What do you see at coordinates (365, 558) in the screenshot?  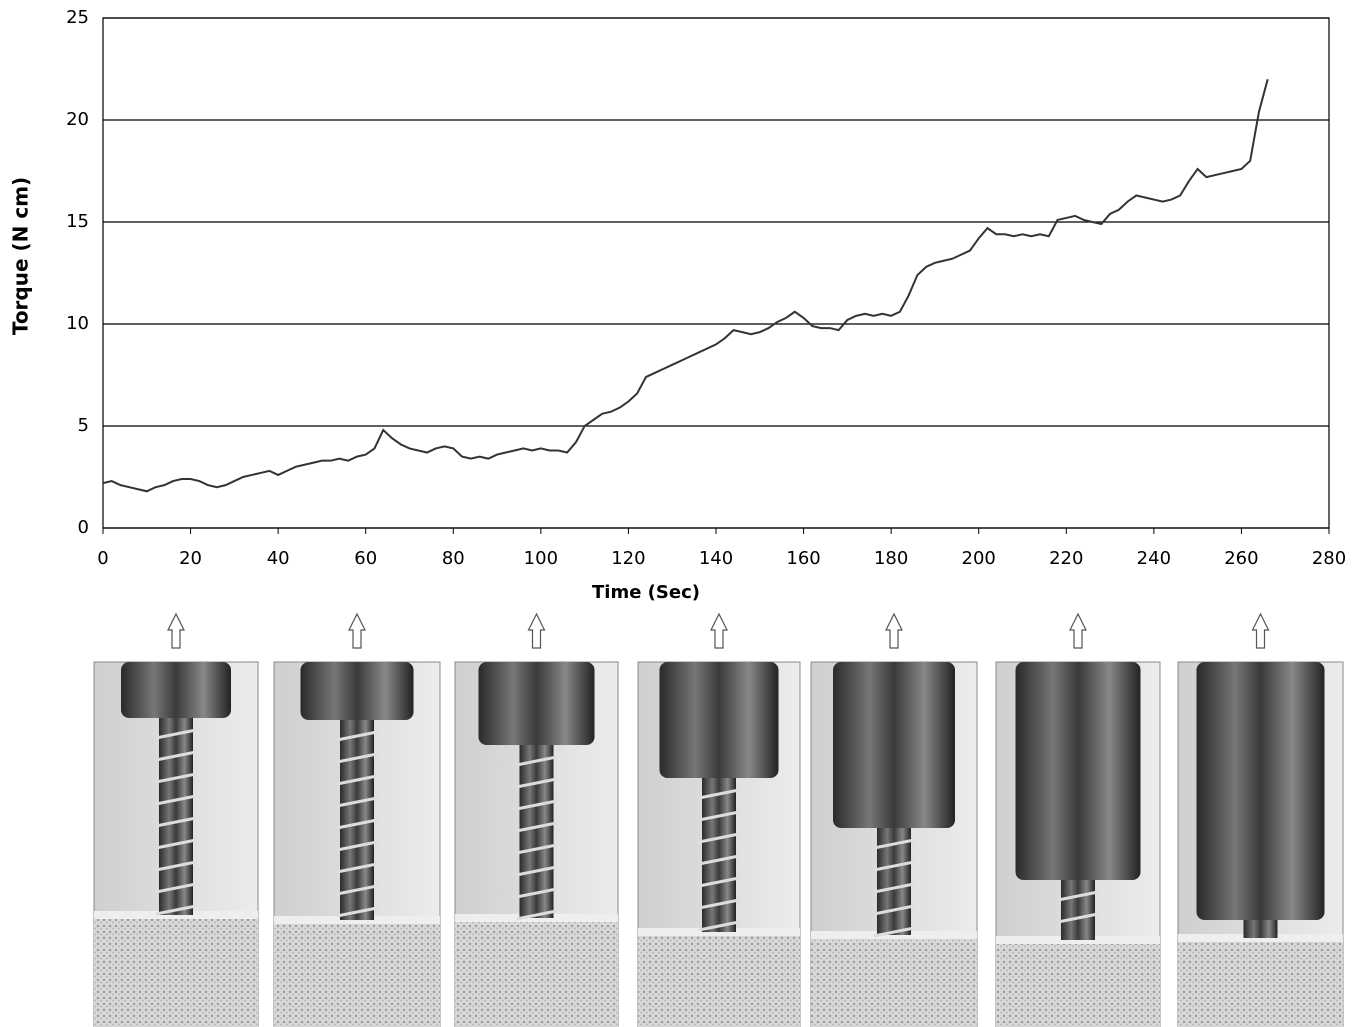 I see `x-tick-label: 60` at bounding box center [365, 558].